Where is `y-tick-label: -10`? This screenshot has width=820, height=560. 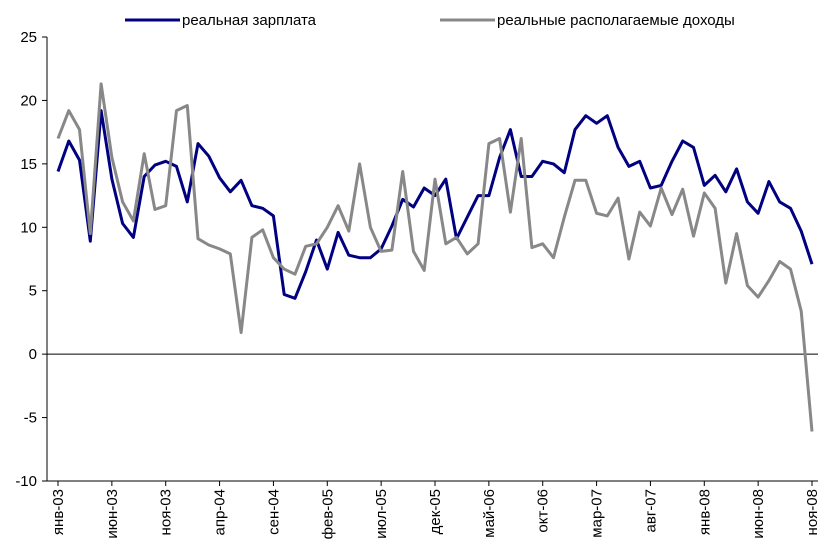
y-tick-label: -10 is located at coordinates (26, 481).